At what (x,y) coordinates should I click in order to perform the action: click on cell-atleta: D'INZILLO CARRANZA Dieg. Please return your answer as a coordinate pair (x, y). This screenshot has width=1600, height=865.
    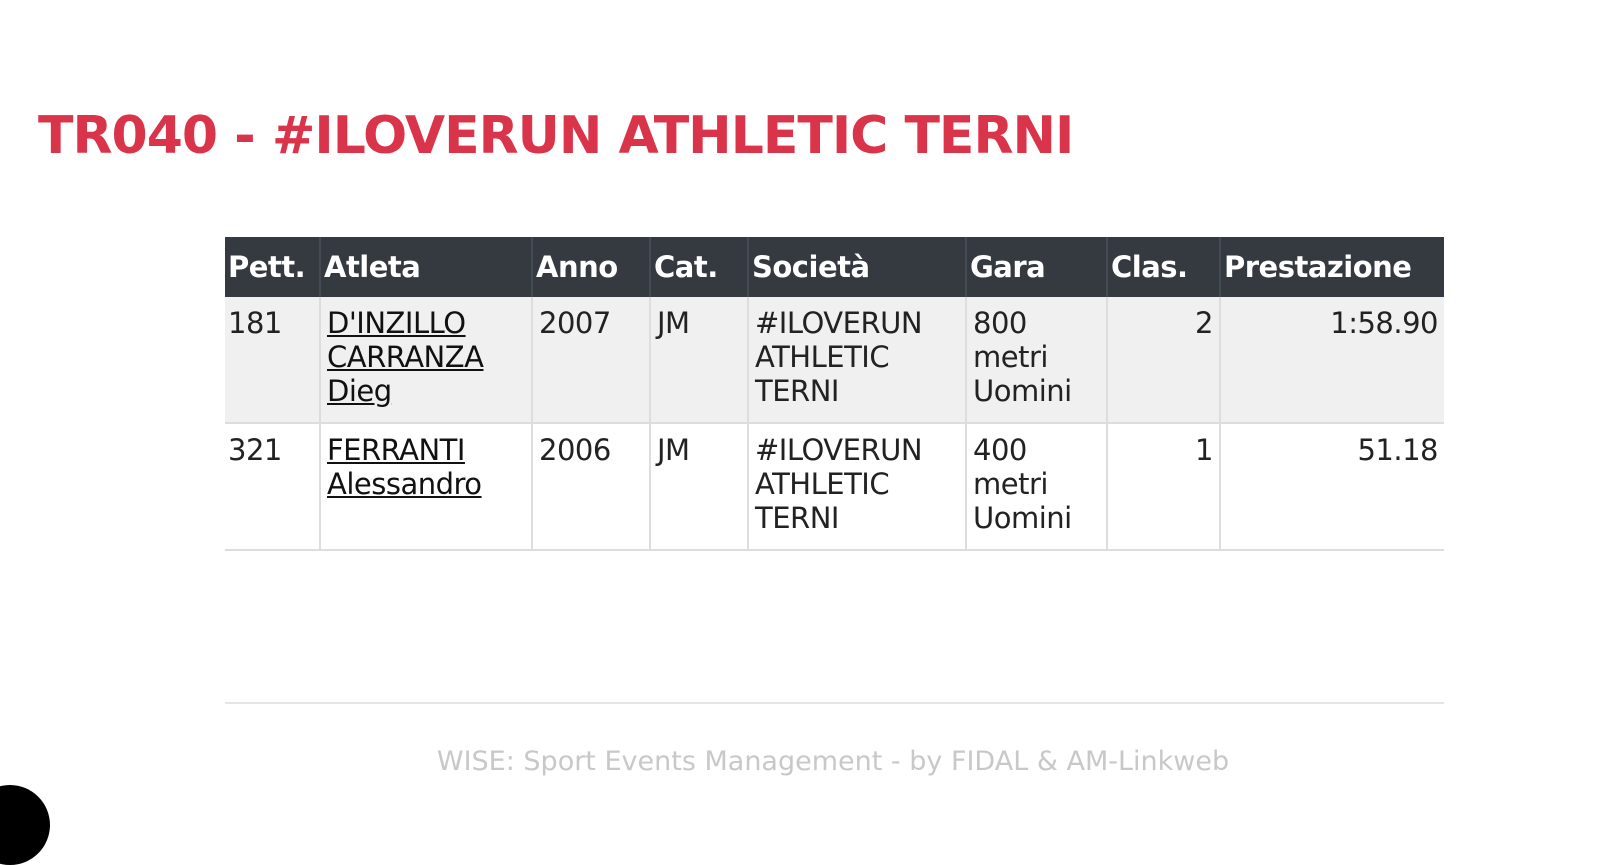
    Looking at the image, I should click on (425, 360).